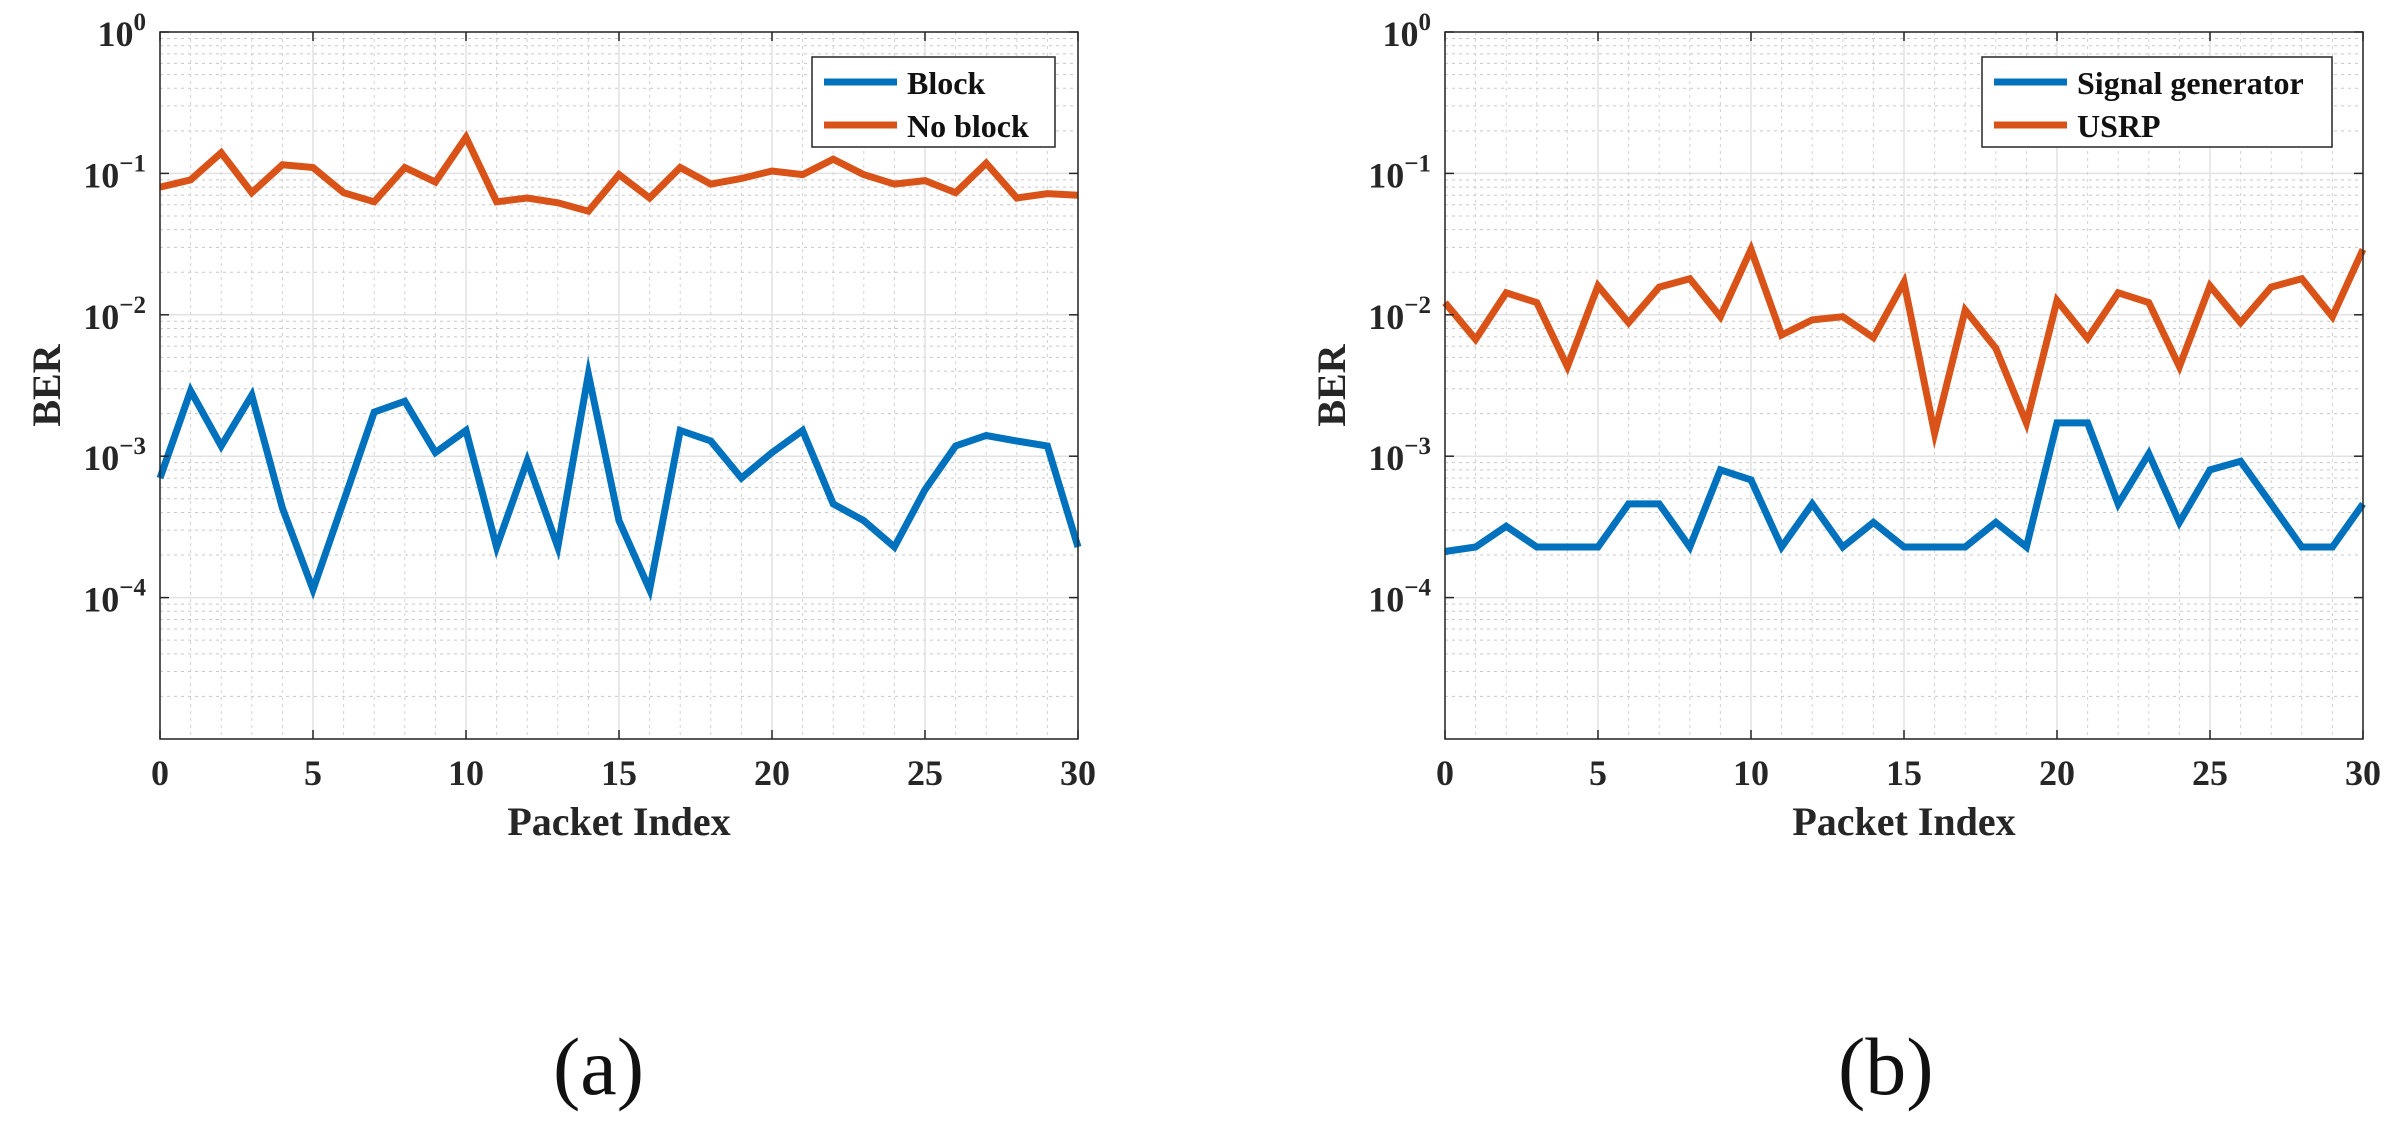 The width and height of the screenshot is (2390, 1139). Describe the element at coordinates (2119, 126) in the screenshot. I see `legend-label: USRP` at that location.